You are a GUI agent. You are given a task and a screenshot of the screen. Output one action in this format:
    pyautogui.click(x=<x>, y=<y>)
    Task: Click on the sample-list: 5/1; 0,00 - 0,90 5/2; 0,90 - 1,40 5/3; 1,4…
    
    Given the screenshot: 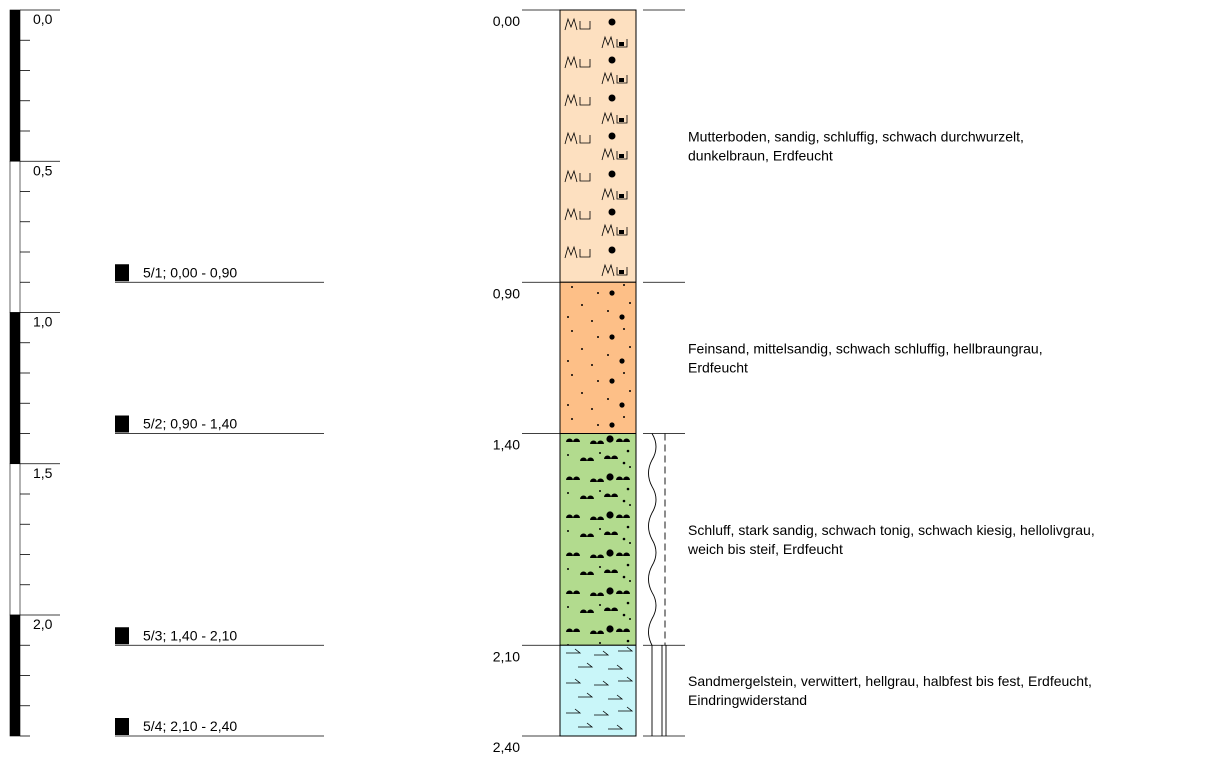 What is the action you would take?
    pyautogui.click(x=219, y=500)
    